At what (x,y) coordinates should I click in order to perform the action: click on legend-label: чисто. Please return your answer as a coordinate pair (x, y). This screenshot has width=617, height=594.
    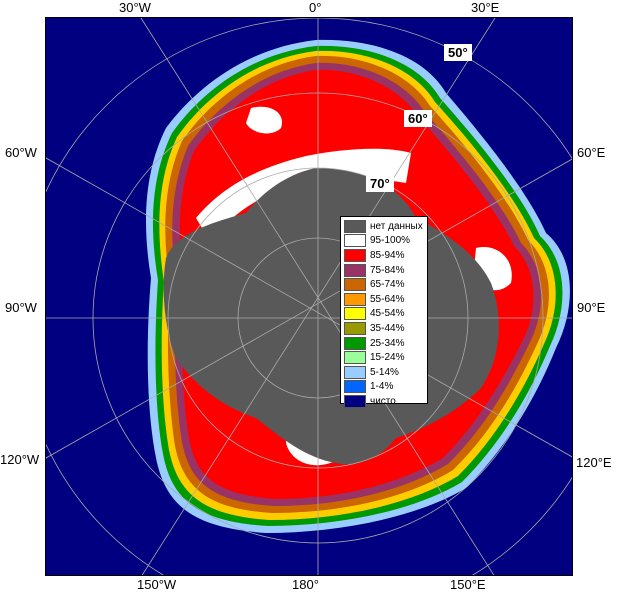
    Looking at the image, I should click on (383, 401).